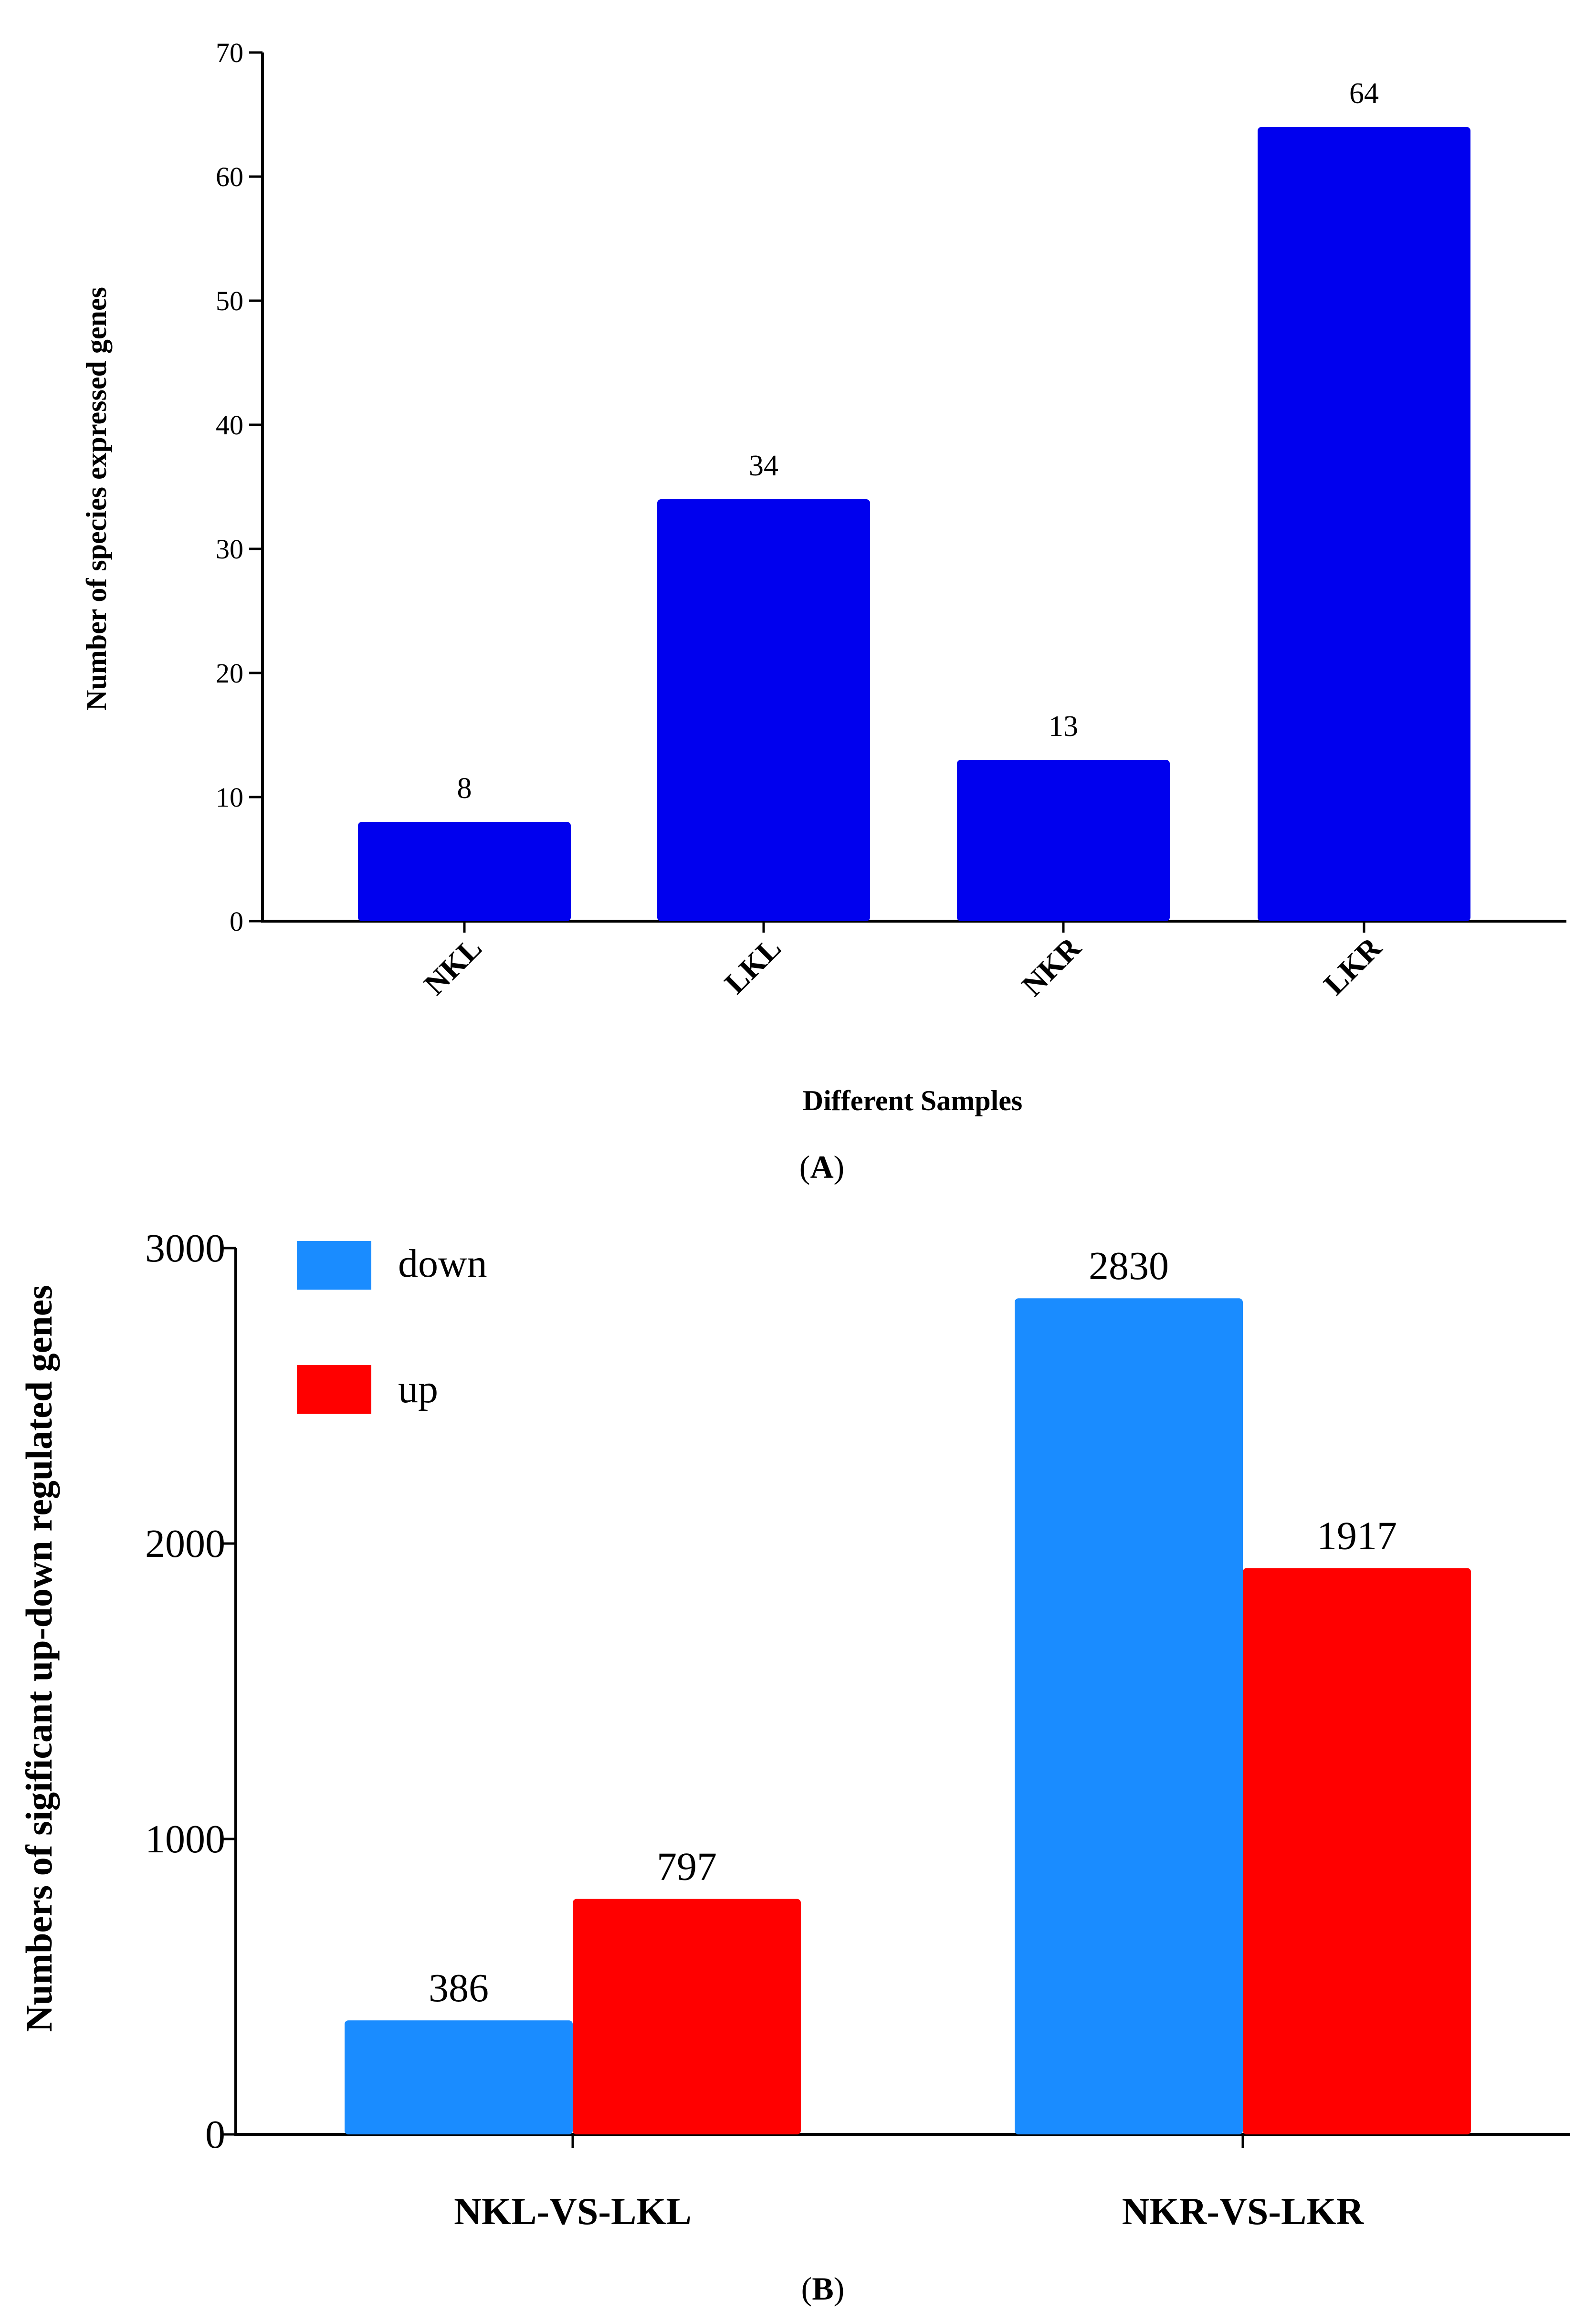  I want to click on y-tick-label: 3000, so click(185, 1249).